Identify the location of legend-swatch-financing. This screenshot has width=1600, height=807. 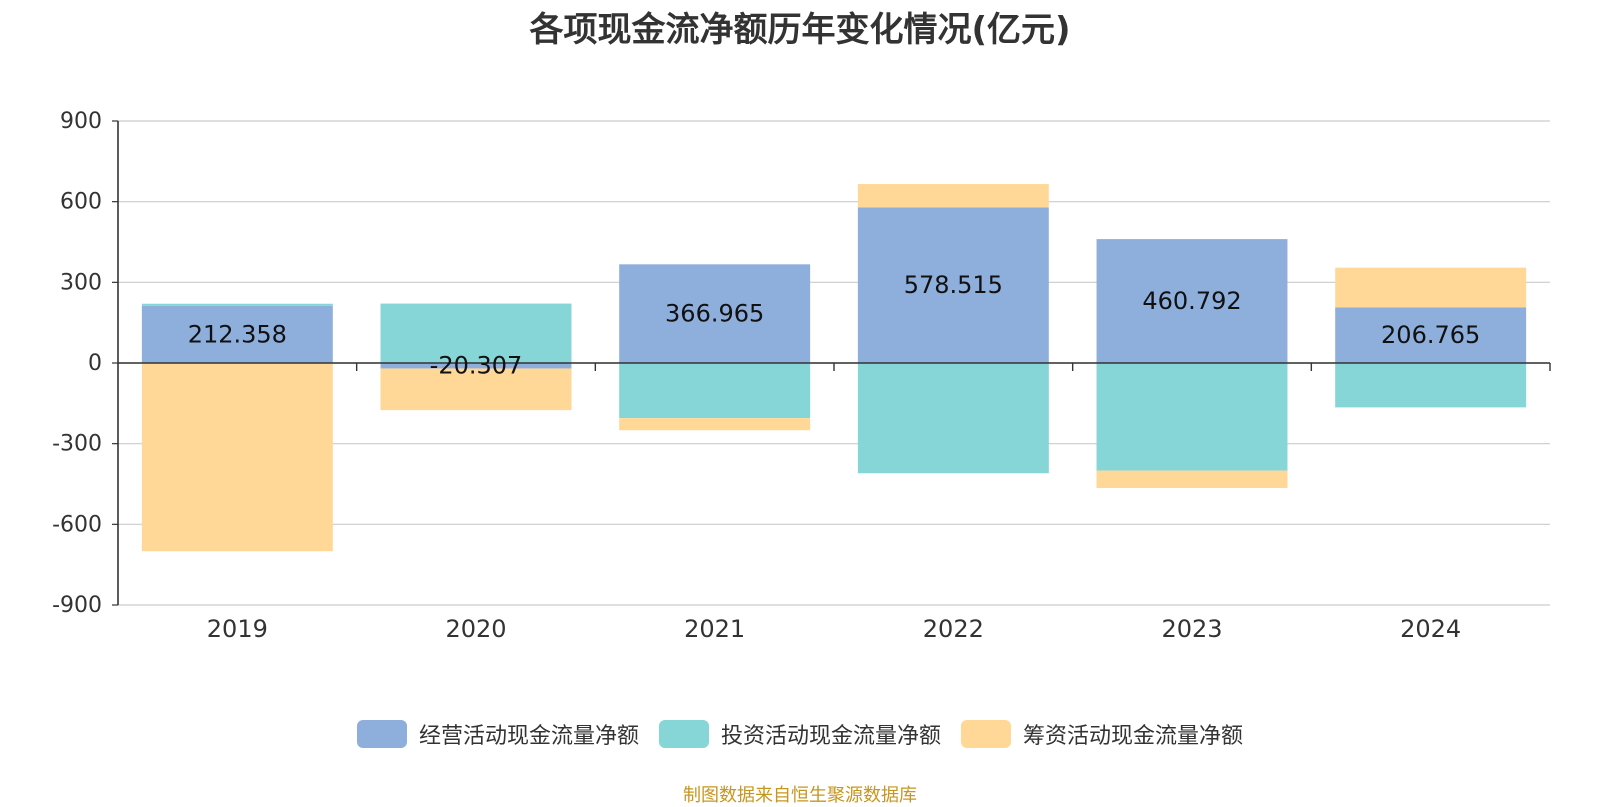
(986, 734).